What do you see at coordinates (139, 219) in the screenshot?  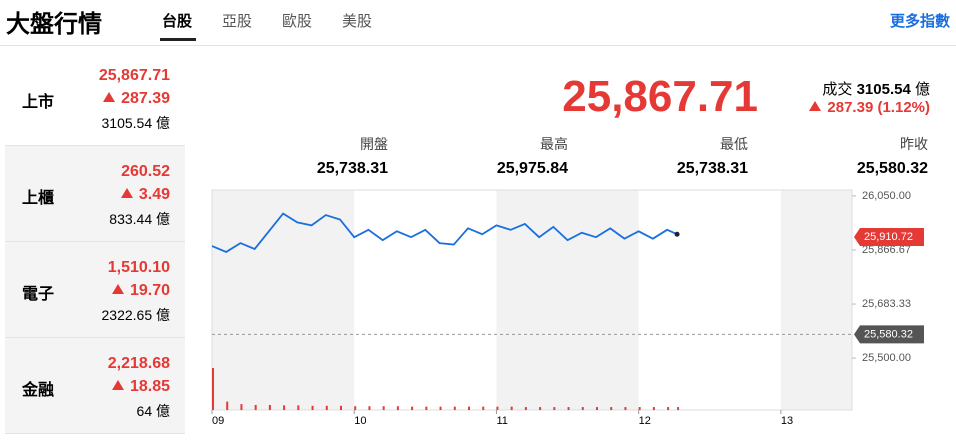 I see `index-volume: 833.44 億` at bounding box center [139, 219].